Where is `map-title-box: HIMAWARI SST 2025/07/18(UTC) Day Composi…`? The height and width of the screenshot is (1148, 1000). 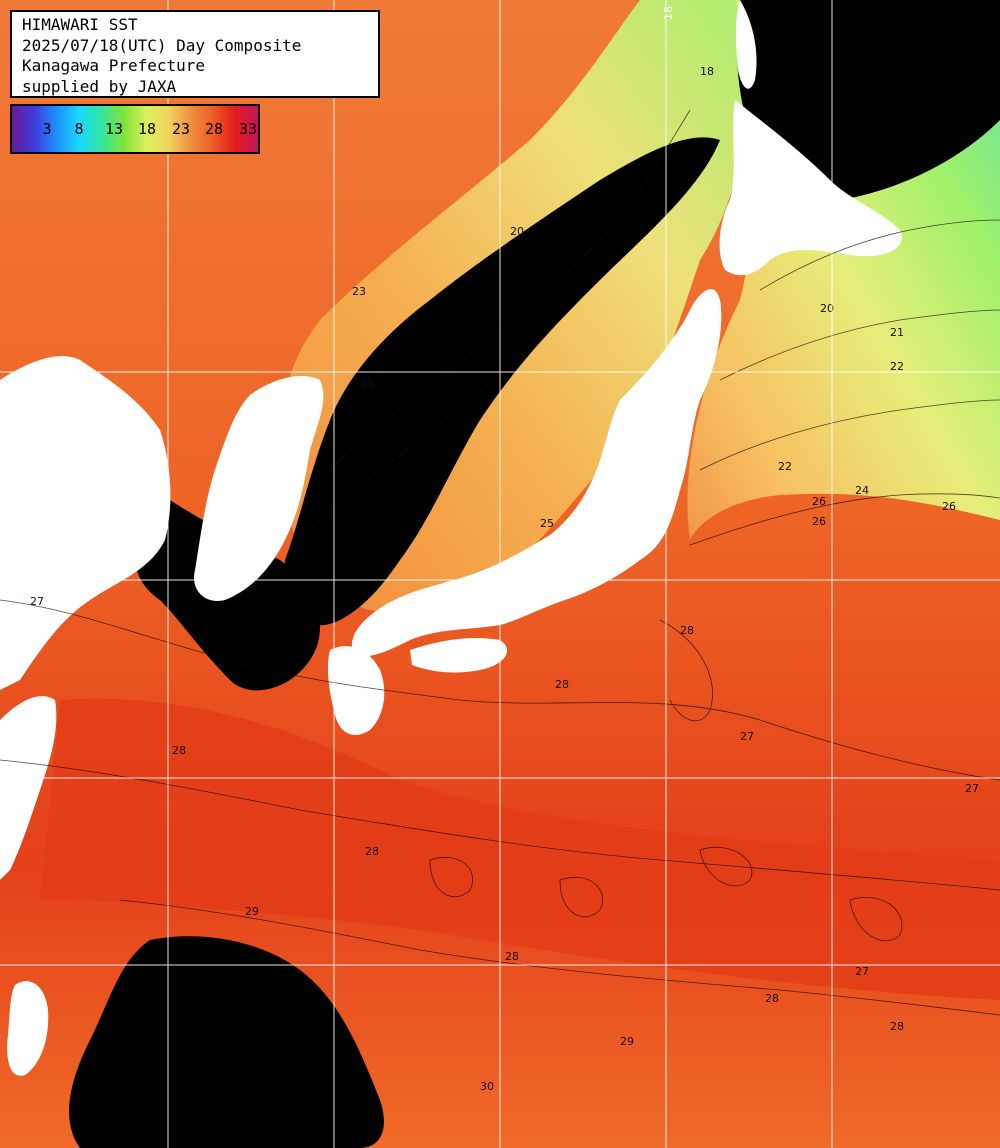 map-title-box: HIMAWARI SST 2025/07/18(UTC) Day Composi… is located at coordinates (195, 54).